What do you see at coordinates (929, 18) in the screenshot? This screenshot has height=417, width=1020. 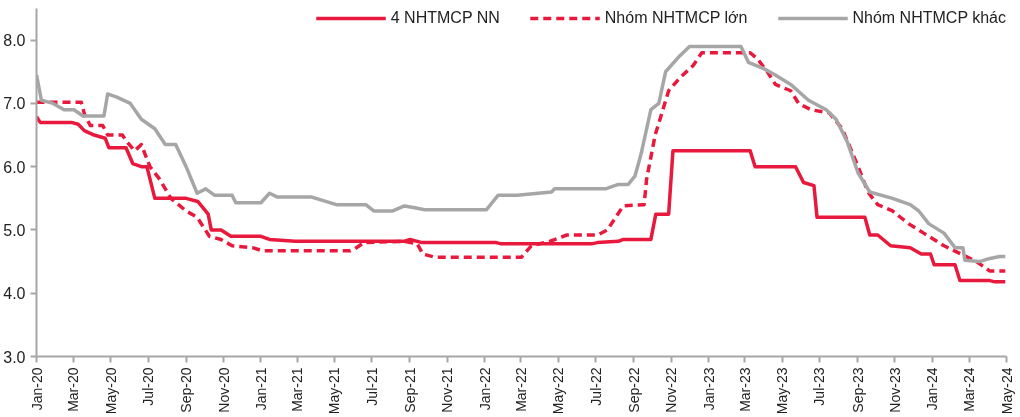 I see `legend-label: Nhóm NHTMCP khác` at bounding box center [929, 18].